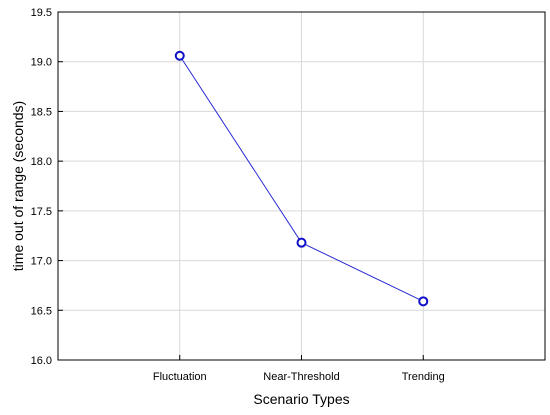 The width and height of the screenshot is (550, 415). I want to click on y-tick-label: 16.0, so click(41, 361).